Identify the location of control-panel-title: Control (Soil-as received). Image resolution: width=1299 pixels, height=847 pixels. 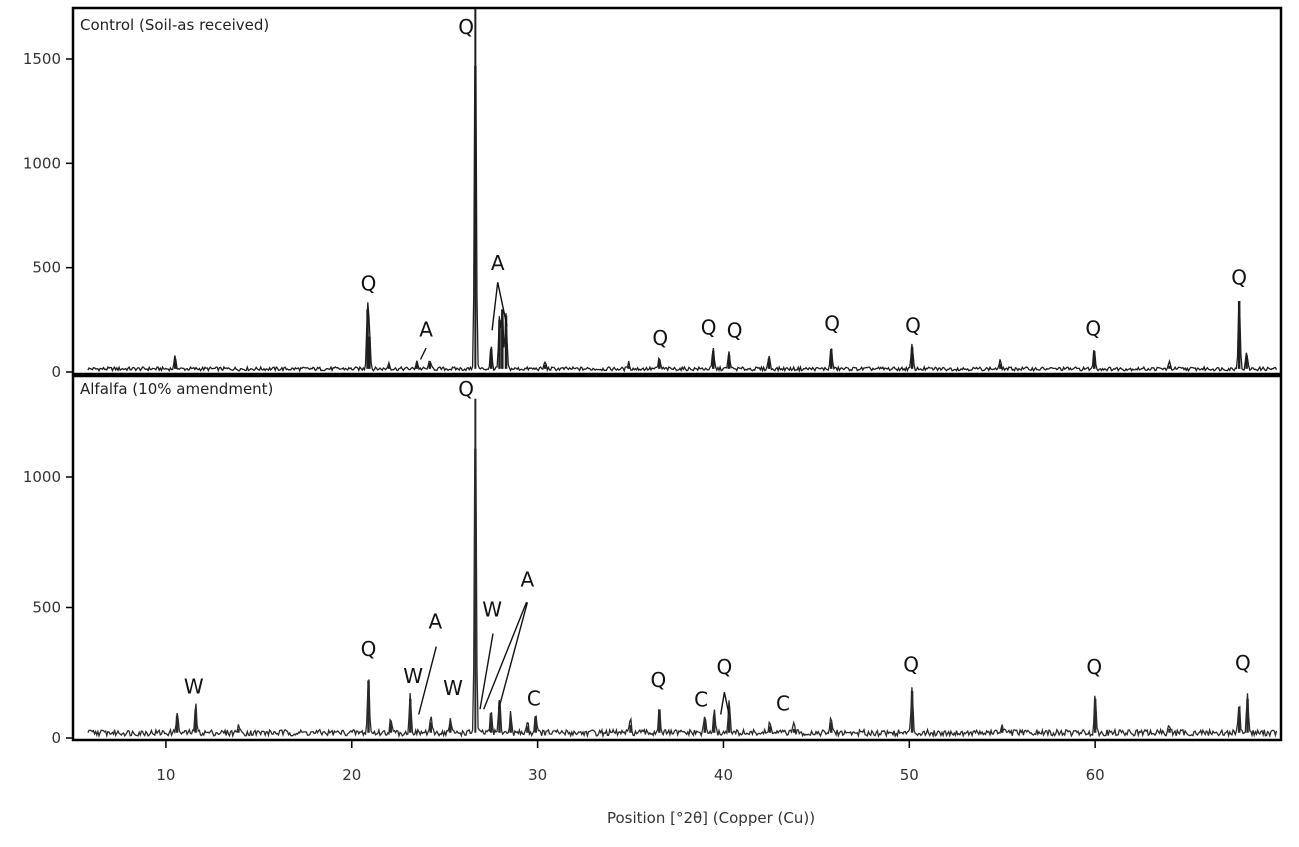
(174, 25).